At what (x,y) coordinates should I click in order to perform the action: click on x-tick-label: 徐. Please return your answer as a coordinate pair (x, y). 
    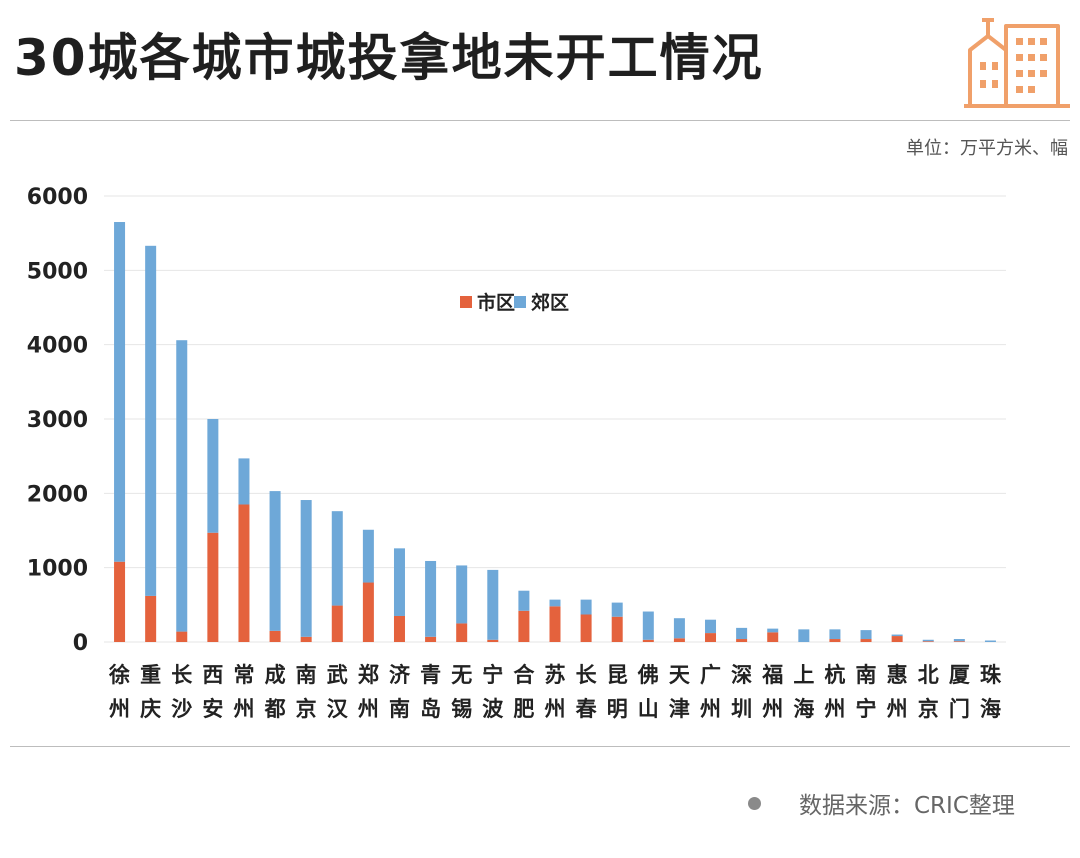
    Looking at the image, I should click on (119, 675).